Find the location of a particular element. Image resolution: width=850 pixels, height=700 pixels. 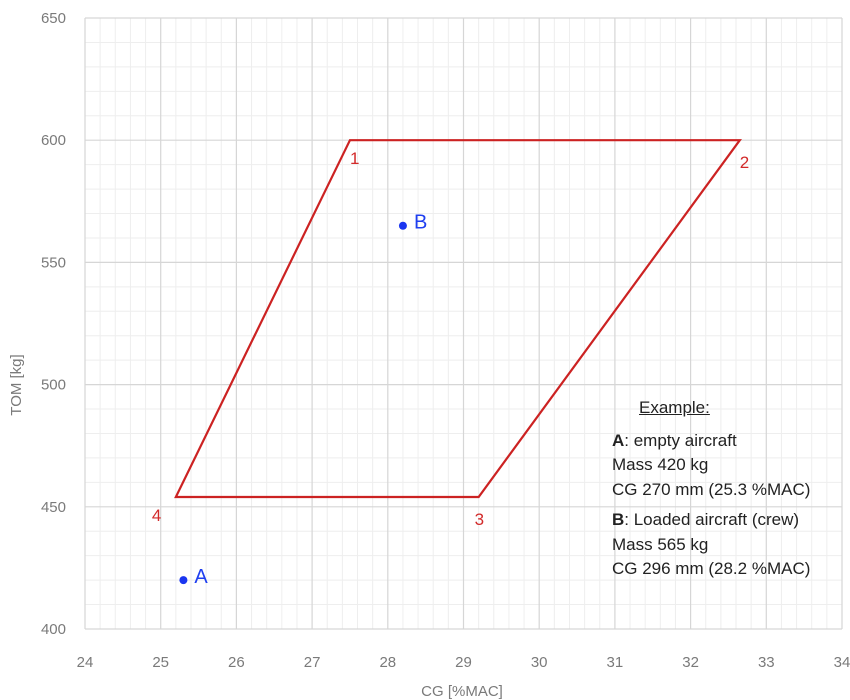

example-a-mass: Mass 420 kg is located at coordinates (660, 464).